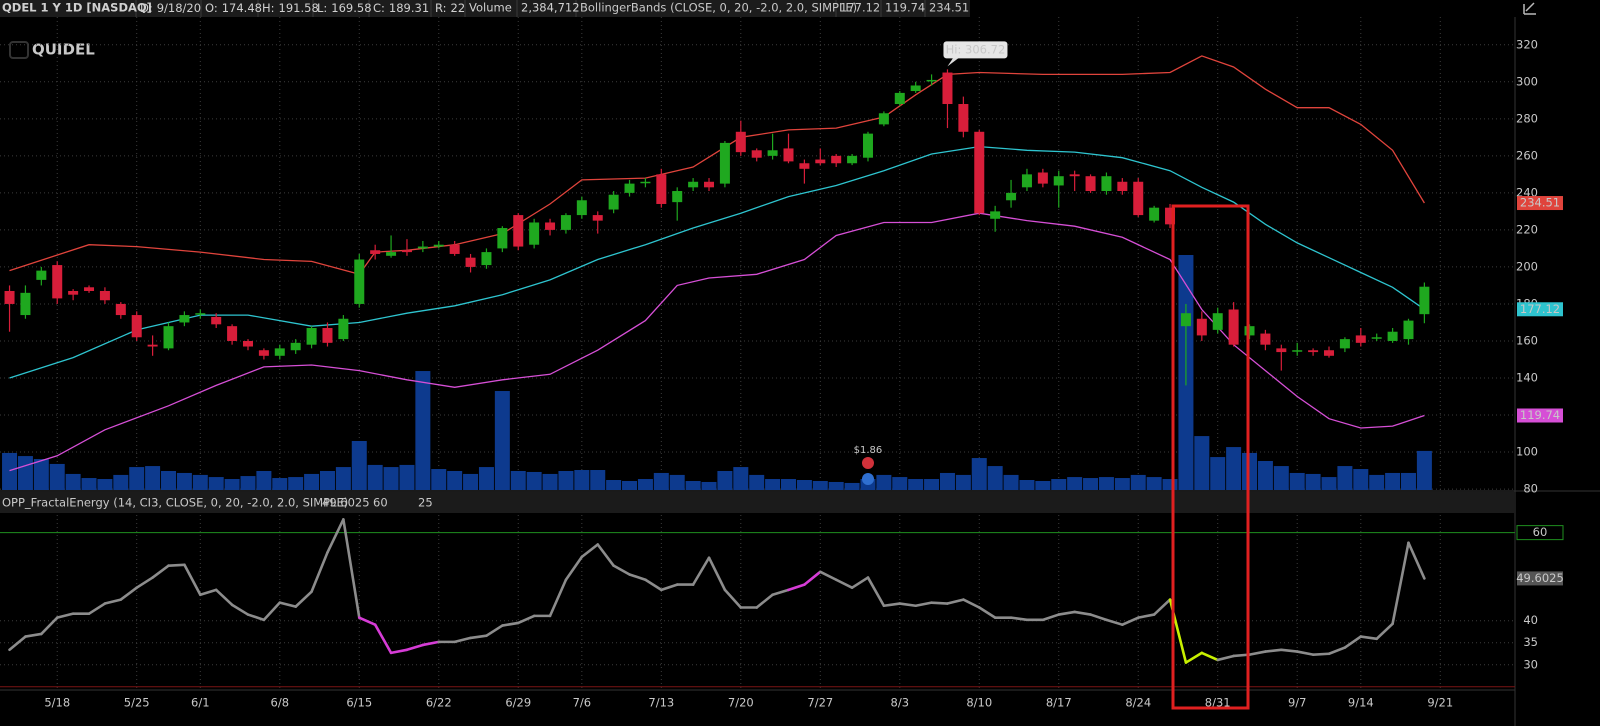 The image size is (1600, 726). Describe the element at coordinates (490, 8) in the screenshot. I see `header-volume-label: Volume` at that location.